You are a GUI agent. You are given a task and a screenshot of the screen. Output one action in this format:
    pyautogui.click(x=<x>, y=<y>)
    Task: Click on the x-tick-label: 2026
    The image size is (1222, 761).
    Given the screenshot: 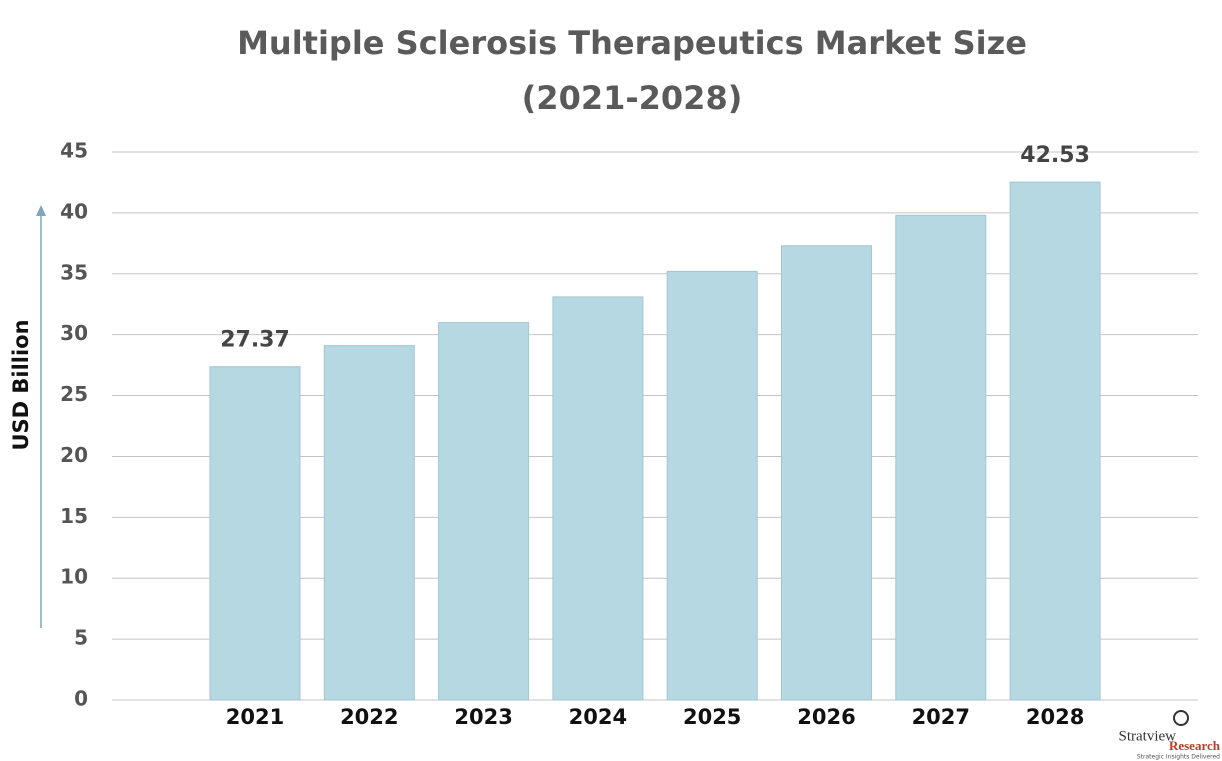 What is the action you would take?
    pyautogui.click(x=826, y=717)
    